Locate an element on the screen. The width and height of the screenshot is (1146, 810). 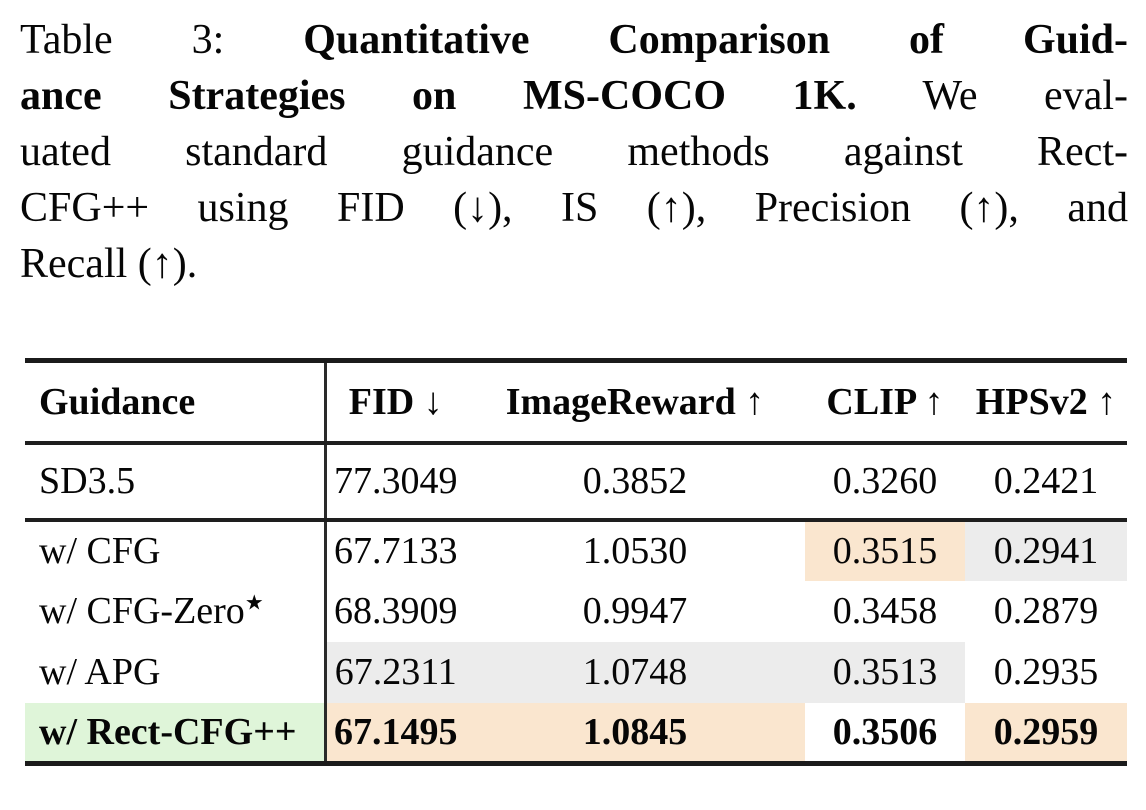
metric-cell: 0.3515 is located at coordinates (885, 550).